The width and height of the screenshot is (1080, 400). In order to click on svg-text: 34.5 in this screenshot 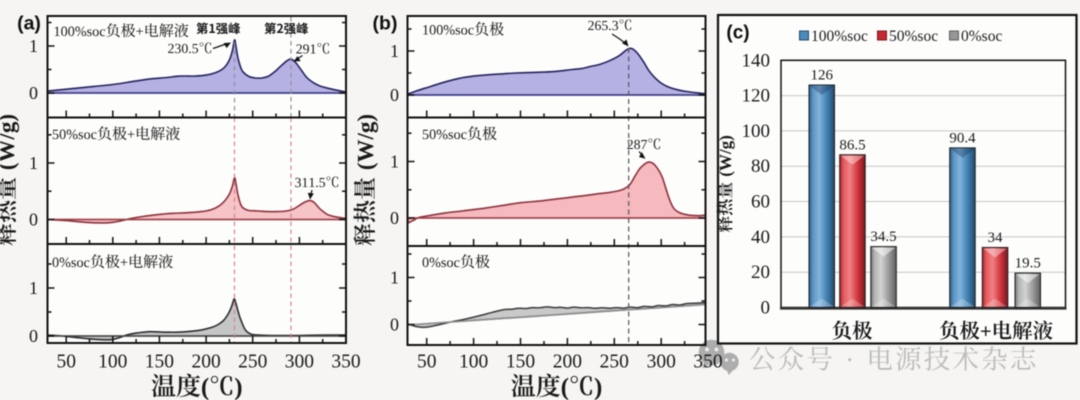, I will do `click(883, 237)`.